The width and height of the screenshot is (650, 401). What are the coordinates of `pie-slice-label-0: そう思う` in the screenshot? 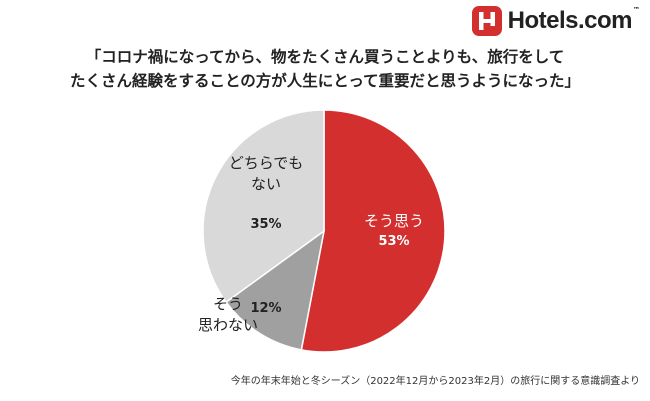 It's located at (394, 221).